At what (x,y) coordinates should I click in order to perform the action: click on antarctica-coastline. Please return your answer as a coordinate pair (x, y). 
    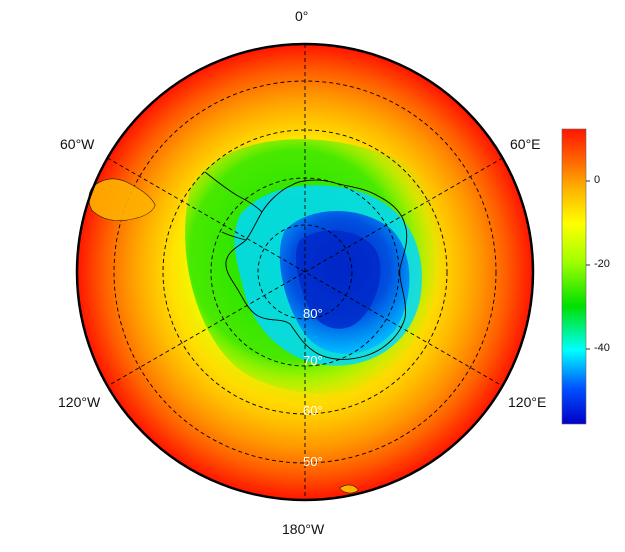
    Looking at the image, I should click on (316, 269).